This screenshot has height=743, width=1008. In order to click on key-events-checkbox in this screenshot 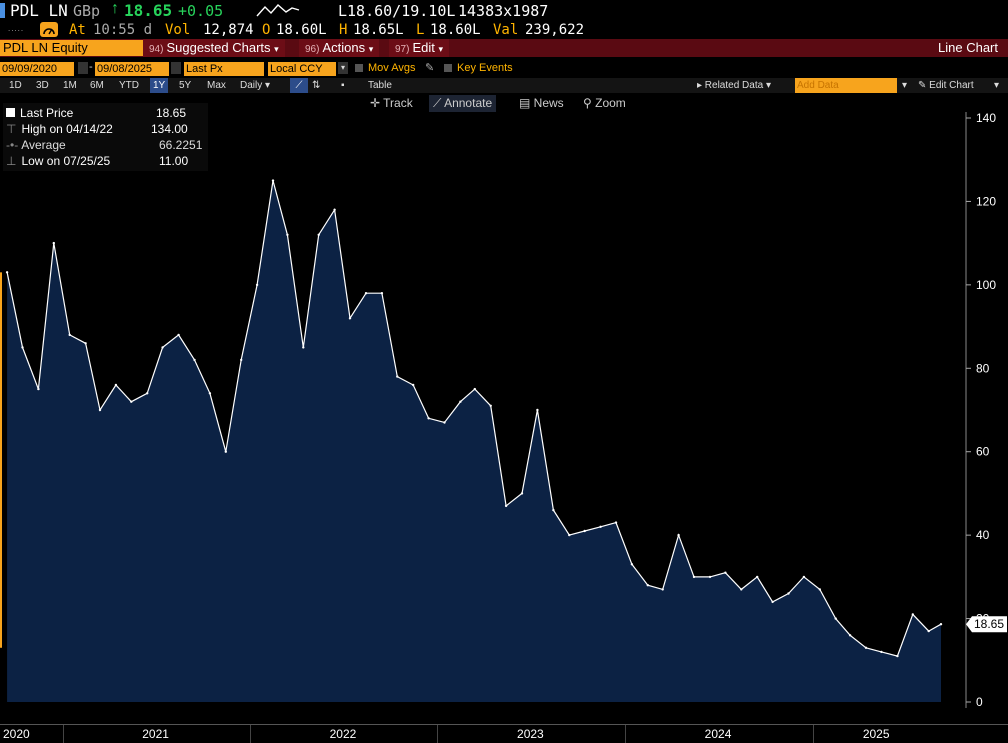, I will do `click(448, 68)`.